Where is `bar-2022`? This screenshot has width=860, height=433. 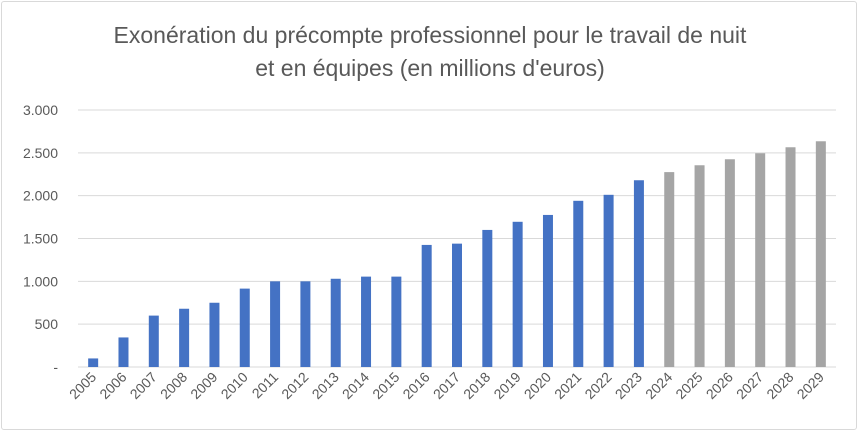 bar-2022 is located at coordinates (608, 280).